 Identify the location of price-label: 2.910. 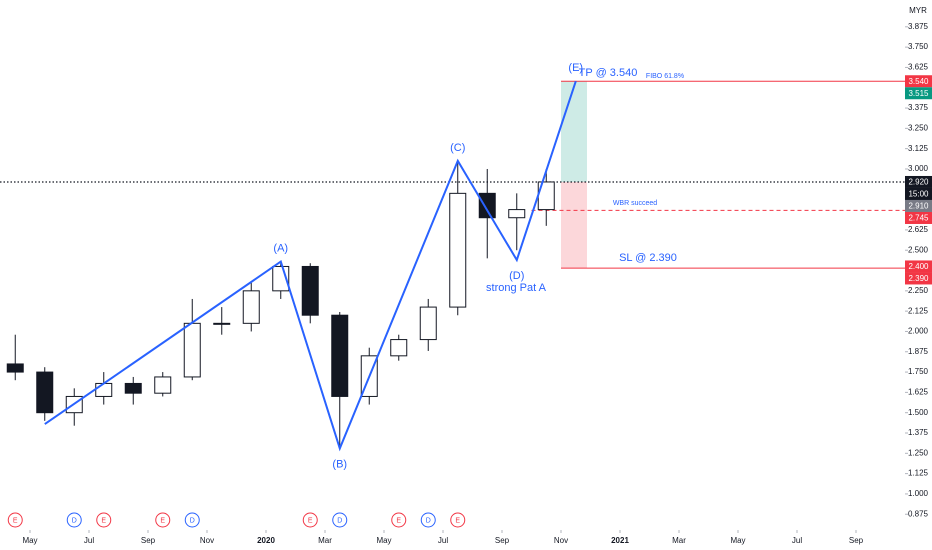
(918, 206).